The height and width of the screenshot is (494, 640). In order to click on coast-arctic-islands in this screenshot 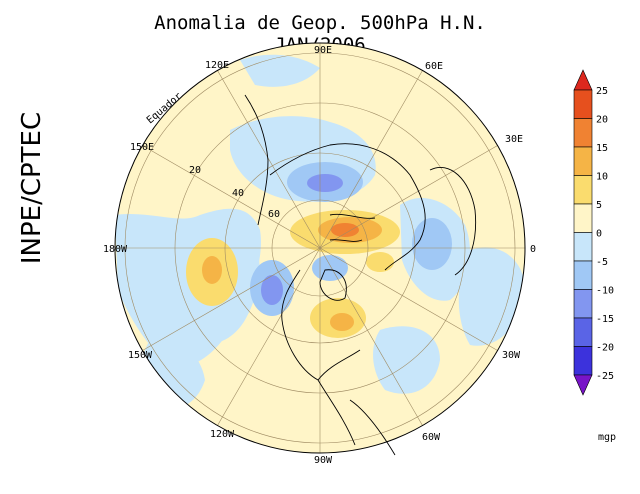, I will do `click(352, 227)`.